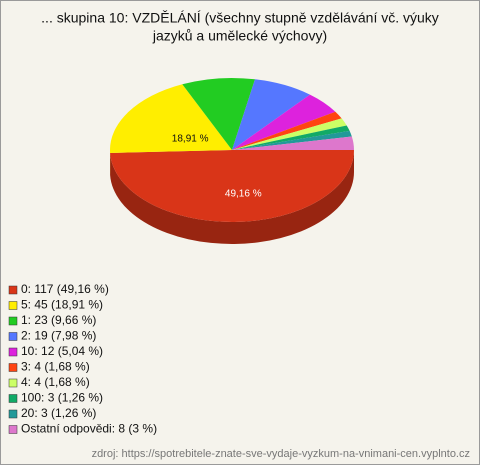  Describe the element at coordinates (89, 429) in the screenshot. I see `legend-label: Ostatní odpovědi: 8 (3 %)` at that location.